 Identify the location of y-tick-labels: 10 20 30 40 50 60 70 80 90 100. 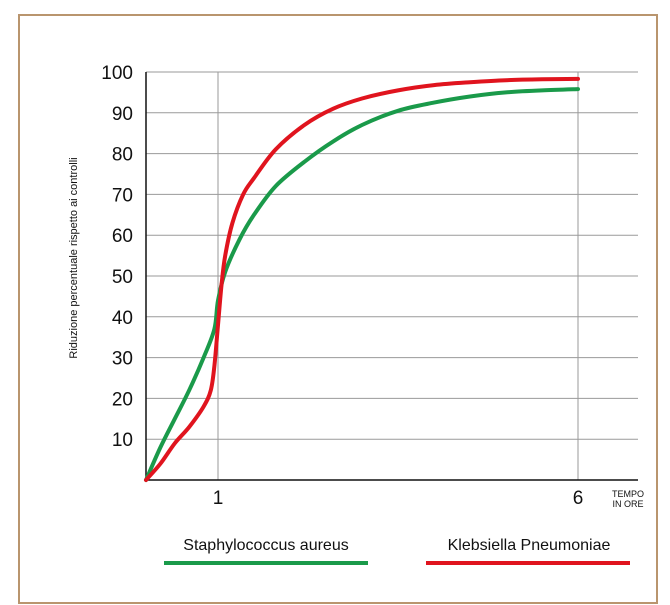
(117, 257).